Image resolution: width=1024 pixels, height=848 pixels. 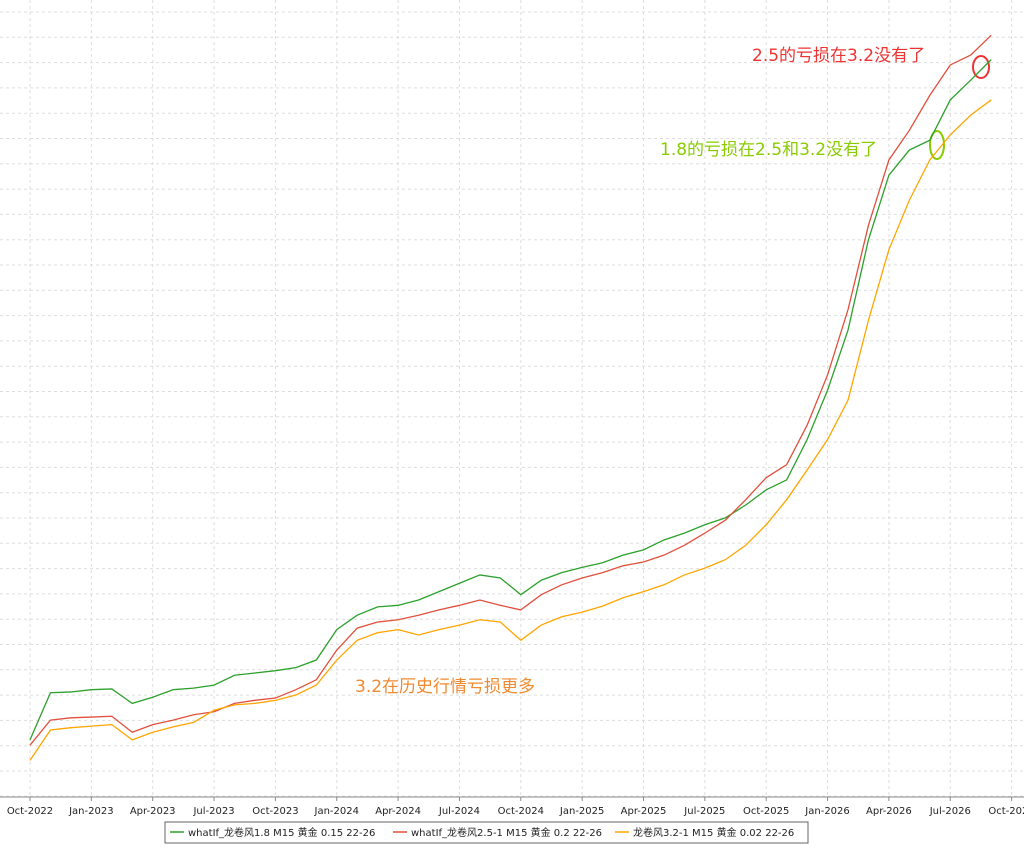 I want to click on x-tick-label: Apr-2026, so click(x=889, y=811).